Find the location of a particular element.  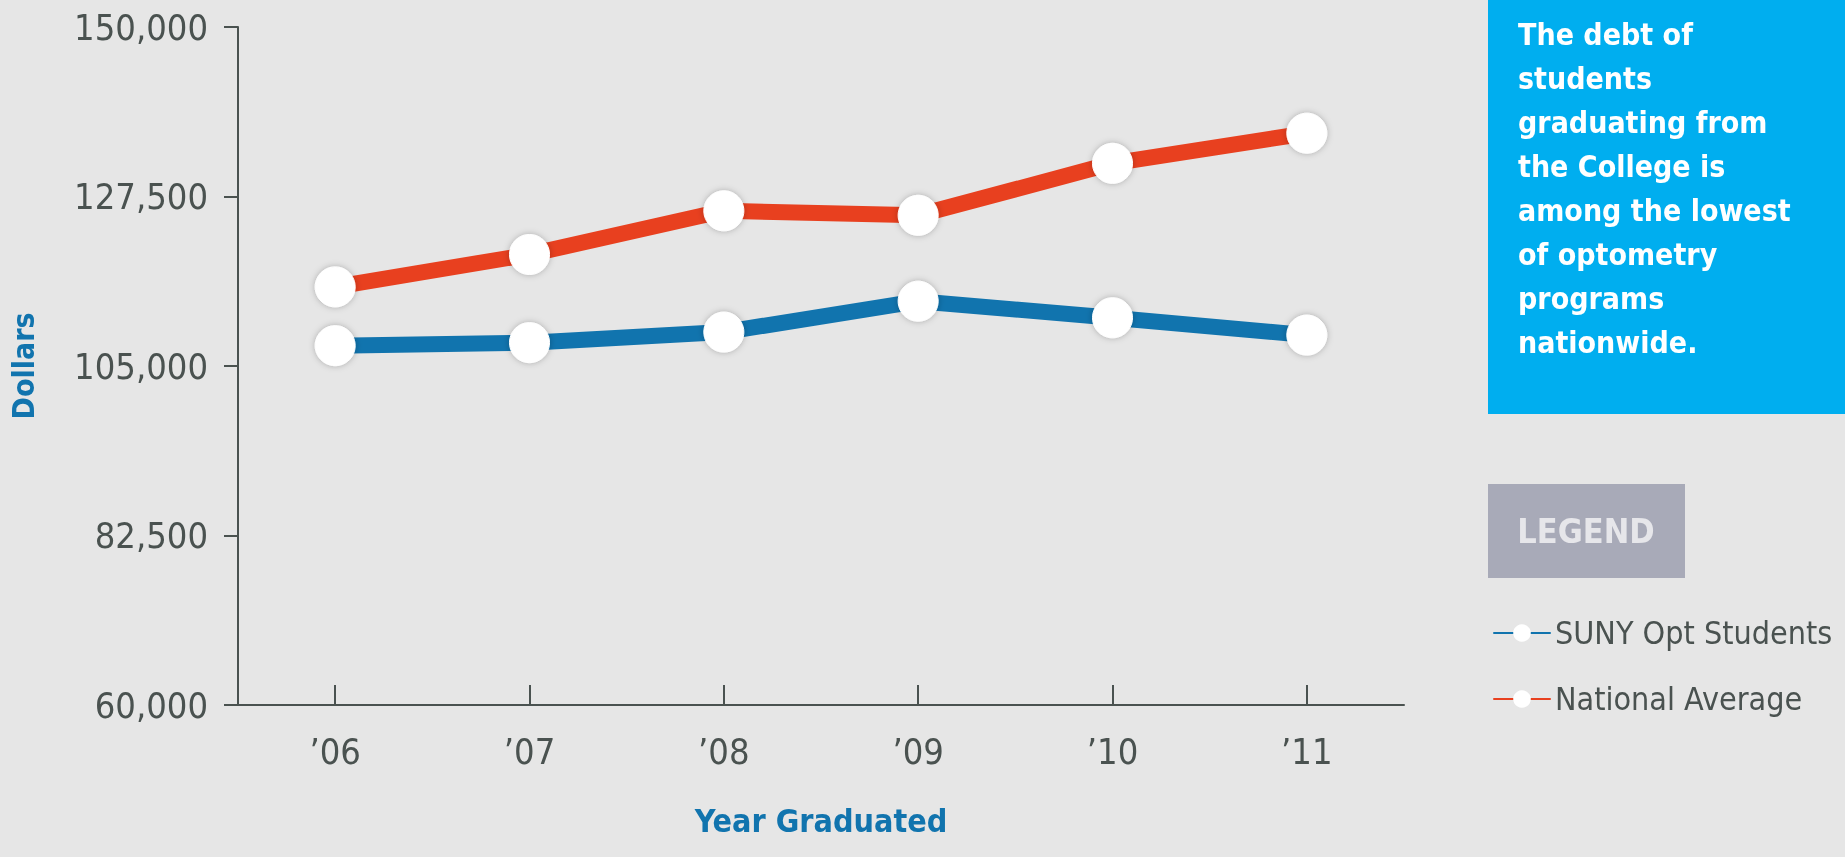

y-tick-label: 105,000 is located at coordinates (141, 366).